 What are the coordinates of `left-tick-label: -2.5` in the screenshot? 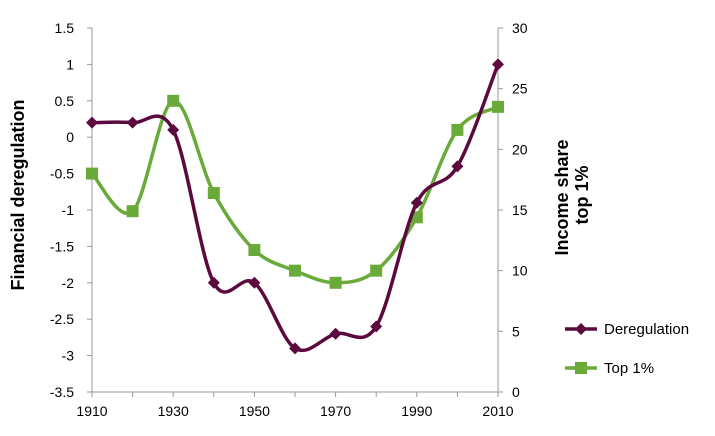 It's located at (62, 319).